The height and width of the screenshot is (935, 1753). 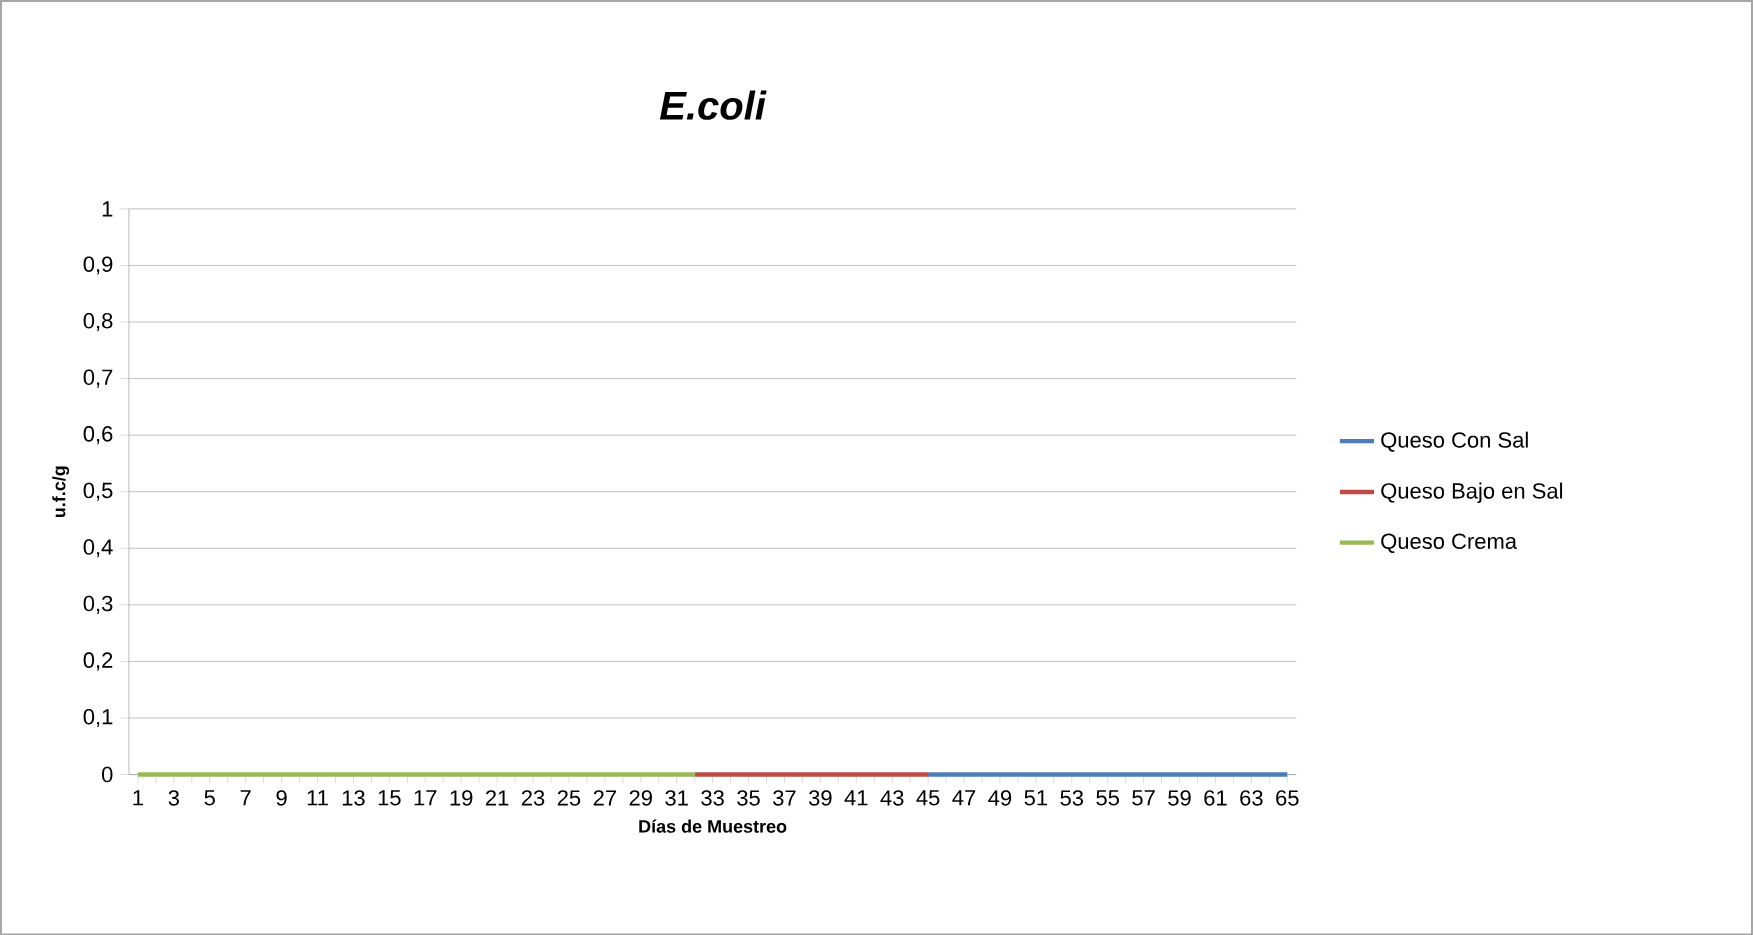 What do you see at coordinates (98, 435) in the screenshot?
I see `y-tick-label: 0,6` at bounding box center [98, 435].